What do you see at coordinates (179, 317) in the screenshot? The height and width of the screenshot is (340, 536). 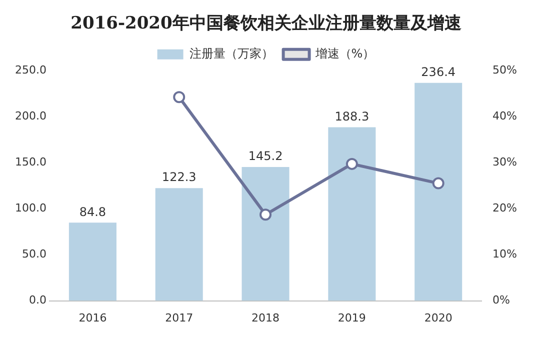 I see `x-tick-label: 2017` at bounding box center [179, 317].